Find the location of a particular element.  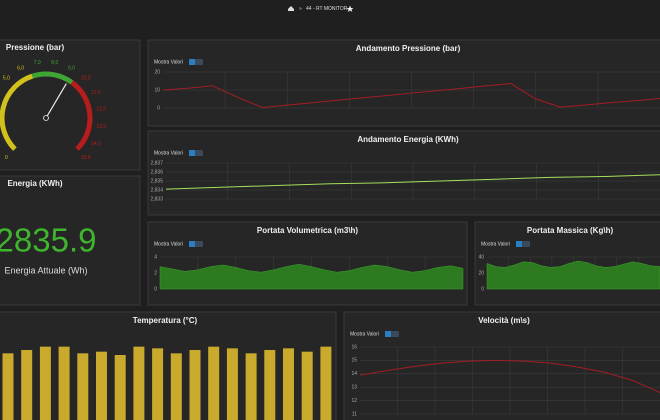

y-tick-label: 2,835 is located at coordinates (156, 181).